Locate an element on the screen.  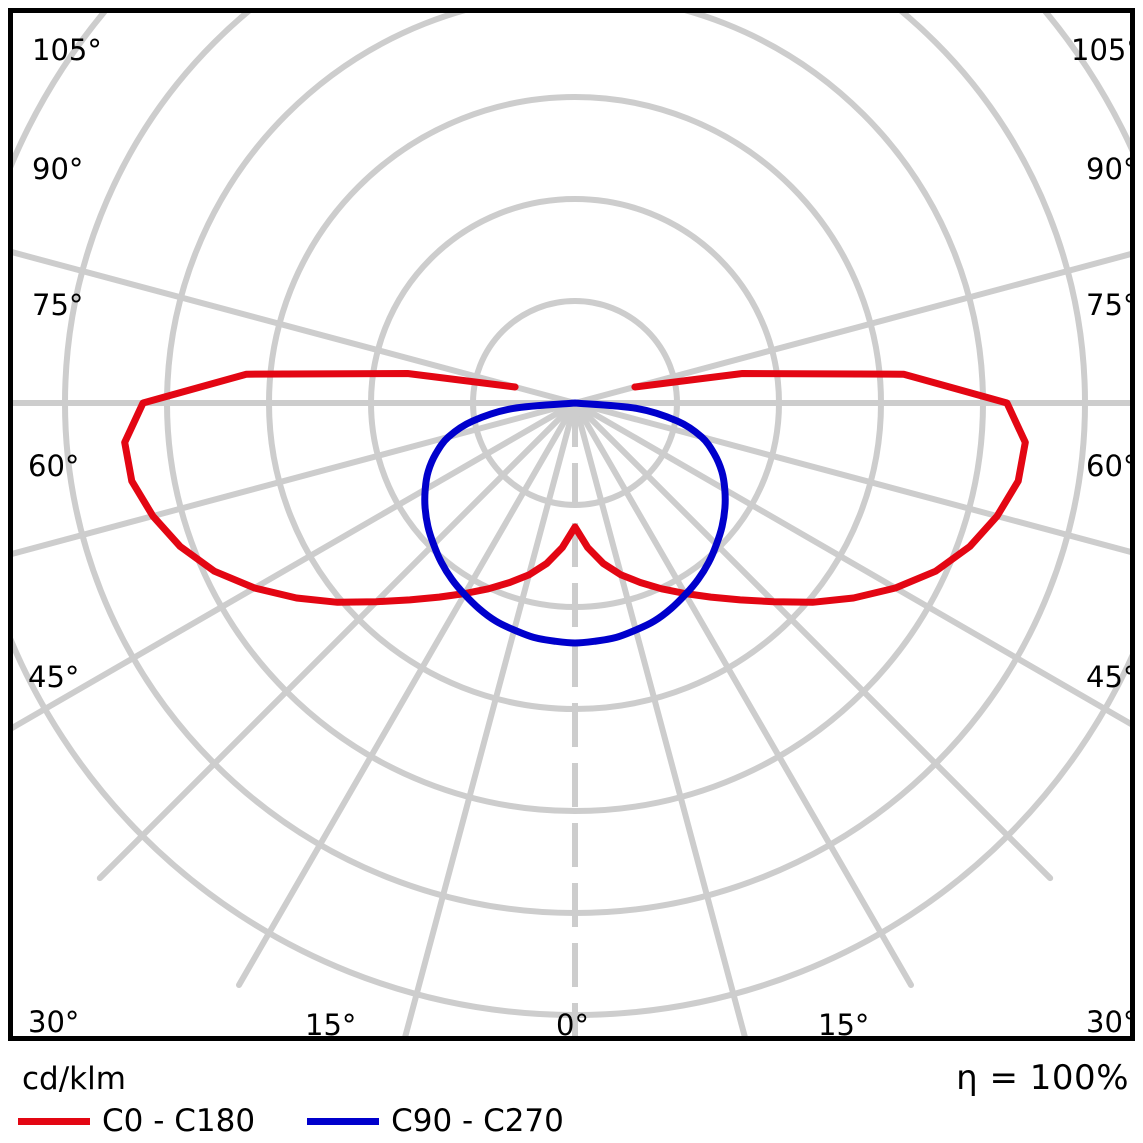
legend-label: C0 - C180 is located at coordinates (179, 1121).